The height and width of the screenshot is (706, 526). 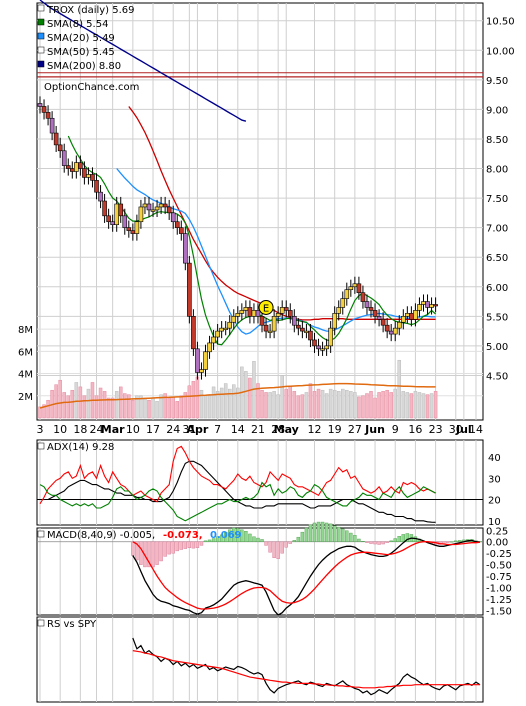 What do you see at coordinates (226, 535) in the screenshot?
I see `macd-signal-value-label: 0.069` at bounding box center [226, 535].